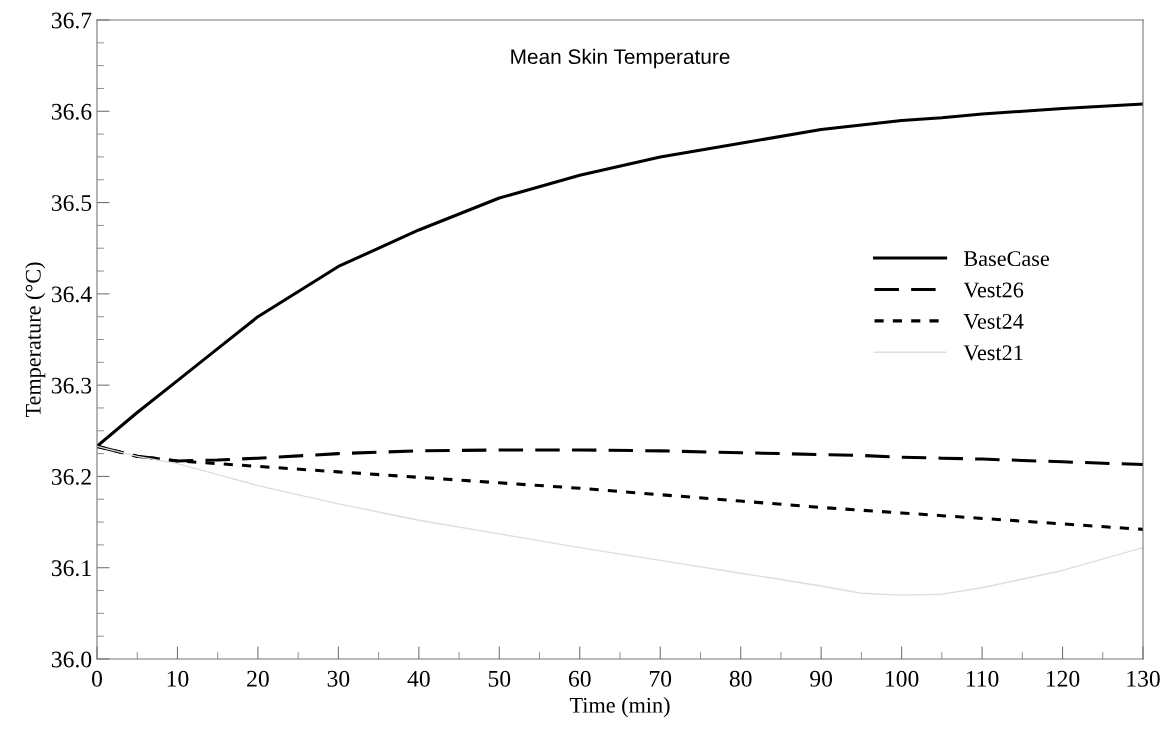 The height and width of the screenshot is (756, 1168). Describe the element at coordinates (619, 707) in the screenshot. I see `x-axis-title: Time (min)` at that location.